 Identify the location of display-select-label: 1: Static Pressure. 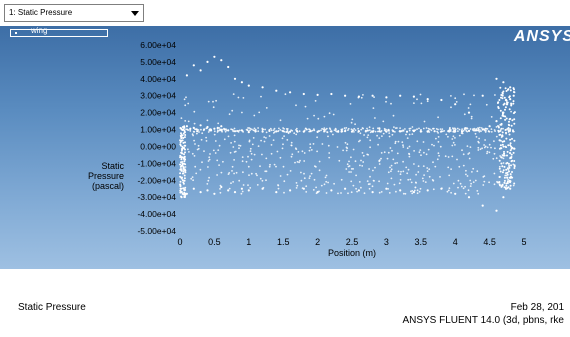
(41, 12).